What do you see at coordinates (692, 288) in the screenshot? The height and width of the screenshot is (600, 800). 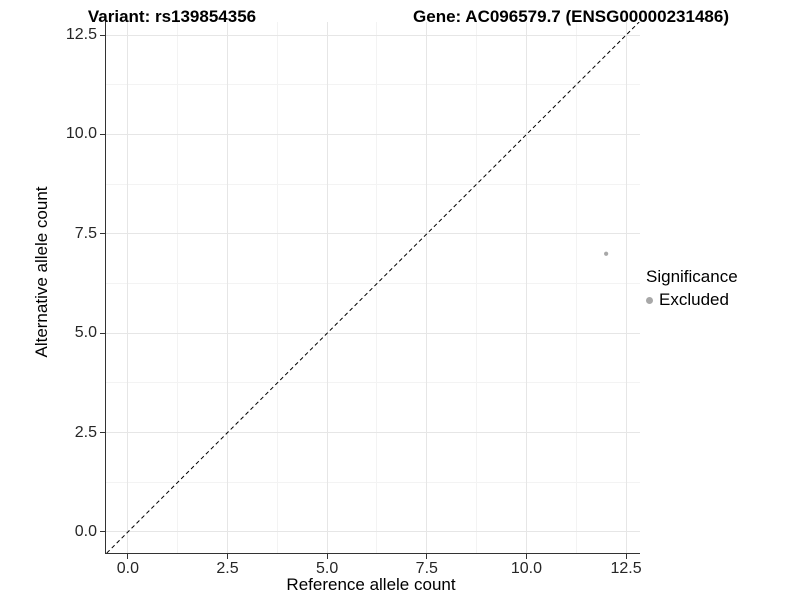 I see `legend: Significance Excluded` at bounding box center [692, 288].